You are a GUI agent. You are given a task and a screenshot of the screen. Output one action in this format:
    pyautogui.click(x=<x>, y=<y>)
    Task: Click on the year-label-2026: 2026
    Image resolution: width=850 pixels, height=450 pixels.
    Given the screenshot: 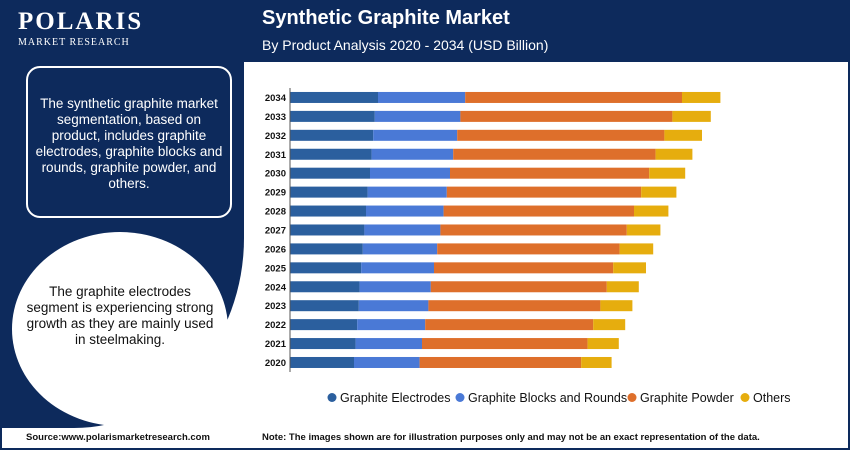 What is the action you would take?
    pyautogui.click(x=275, y=249)
    